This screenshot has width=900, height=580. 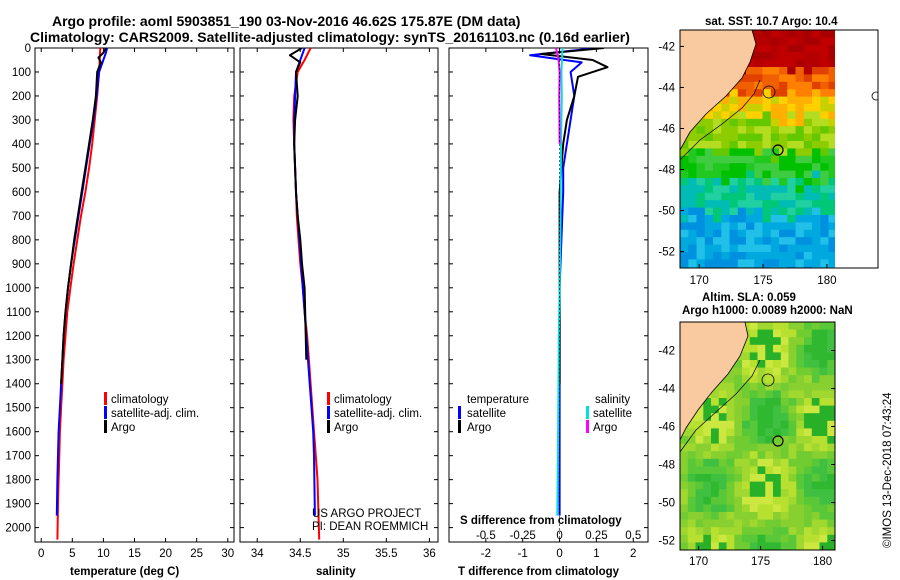 I want to click on series-line-argo, so click(x=298, y=204).